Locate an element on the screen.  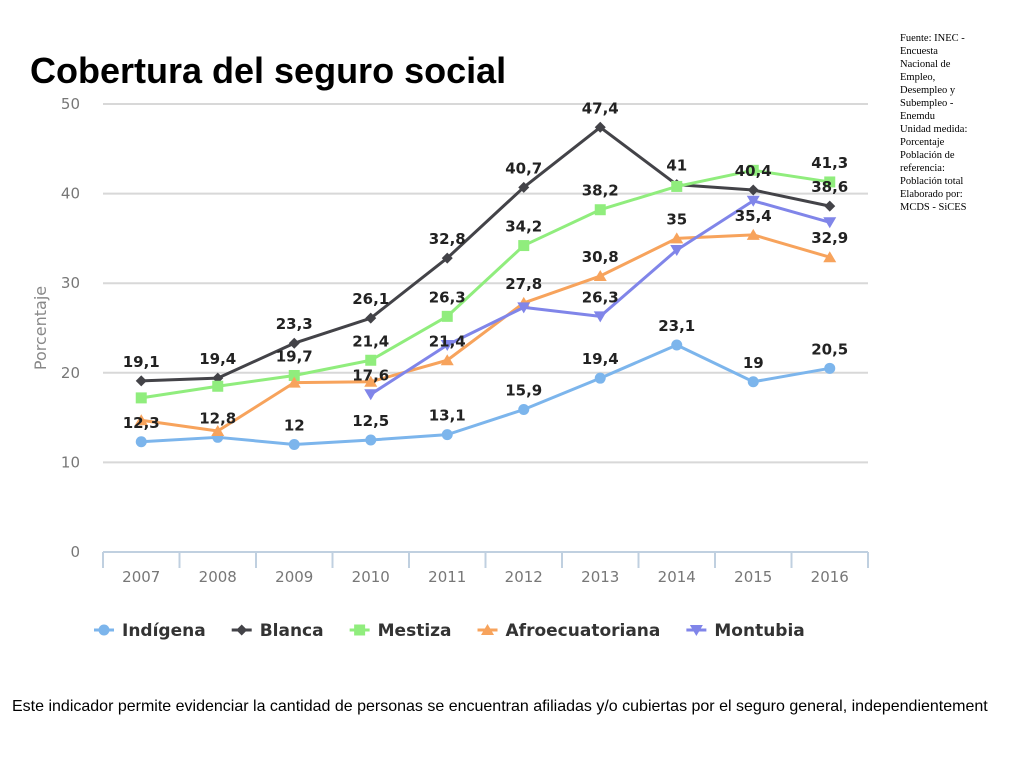
y-axis-label: Porcentaje is located at coordinates (40, 328).